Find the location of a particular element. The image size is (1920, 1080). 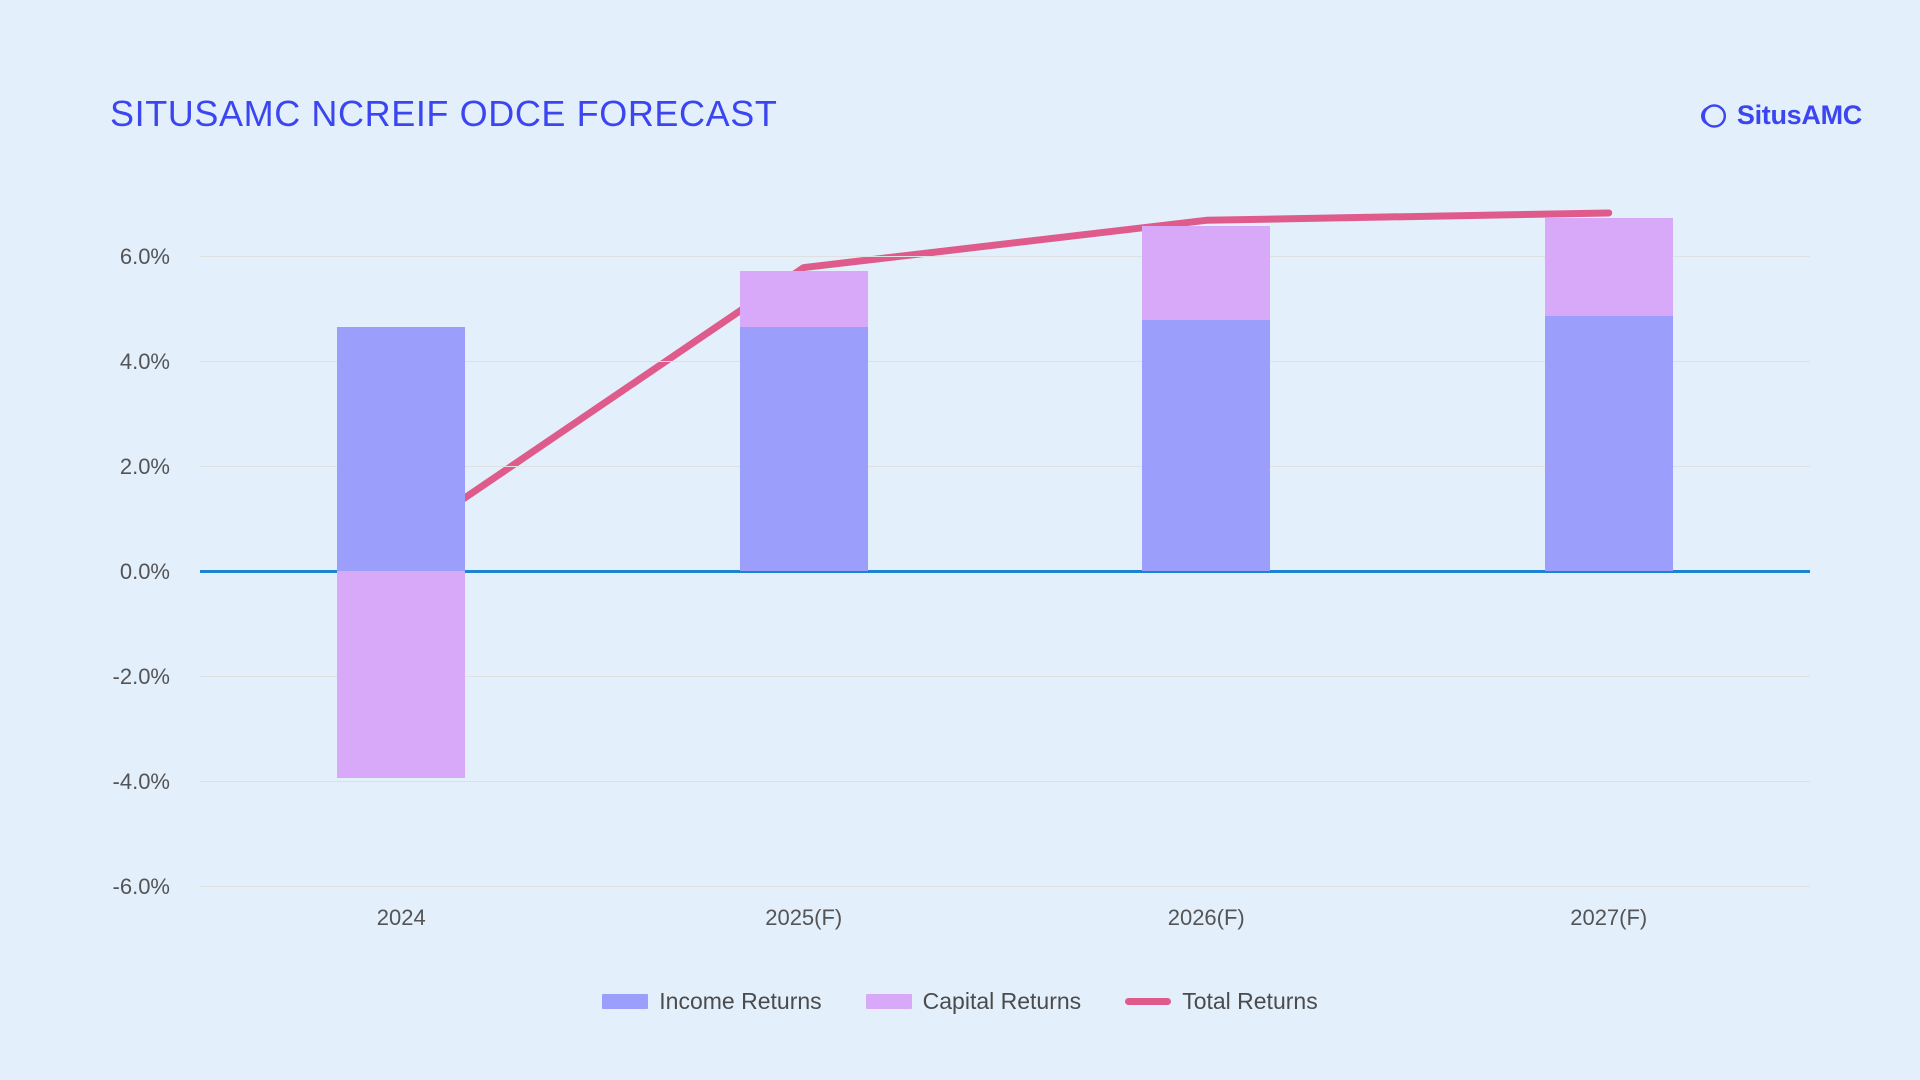

page-title: SITUSAMC NCREIF ODCE FORECAST is located at coordinates (444, 113).